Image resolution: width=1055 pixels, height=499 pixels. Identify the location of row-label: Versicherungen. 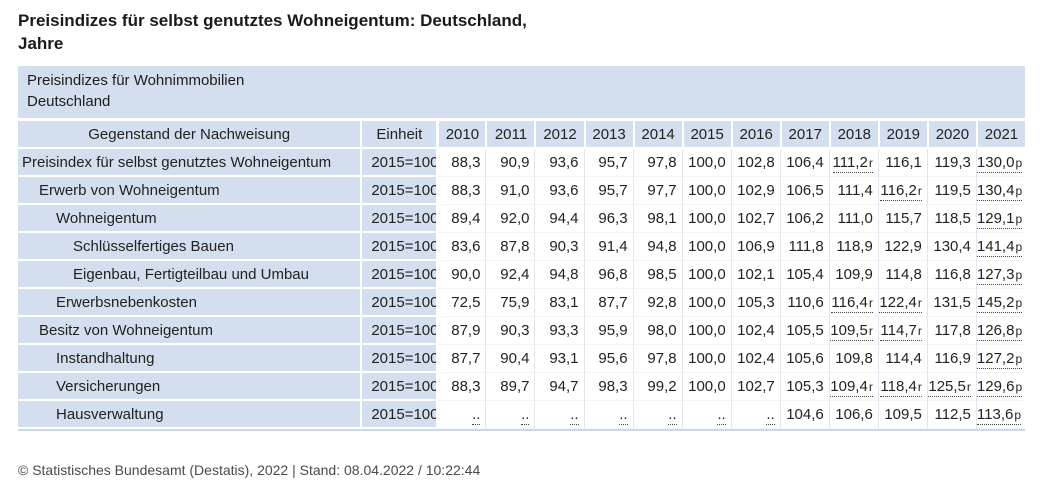
(189, 387).